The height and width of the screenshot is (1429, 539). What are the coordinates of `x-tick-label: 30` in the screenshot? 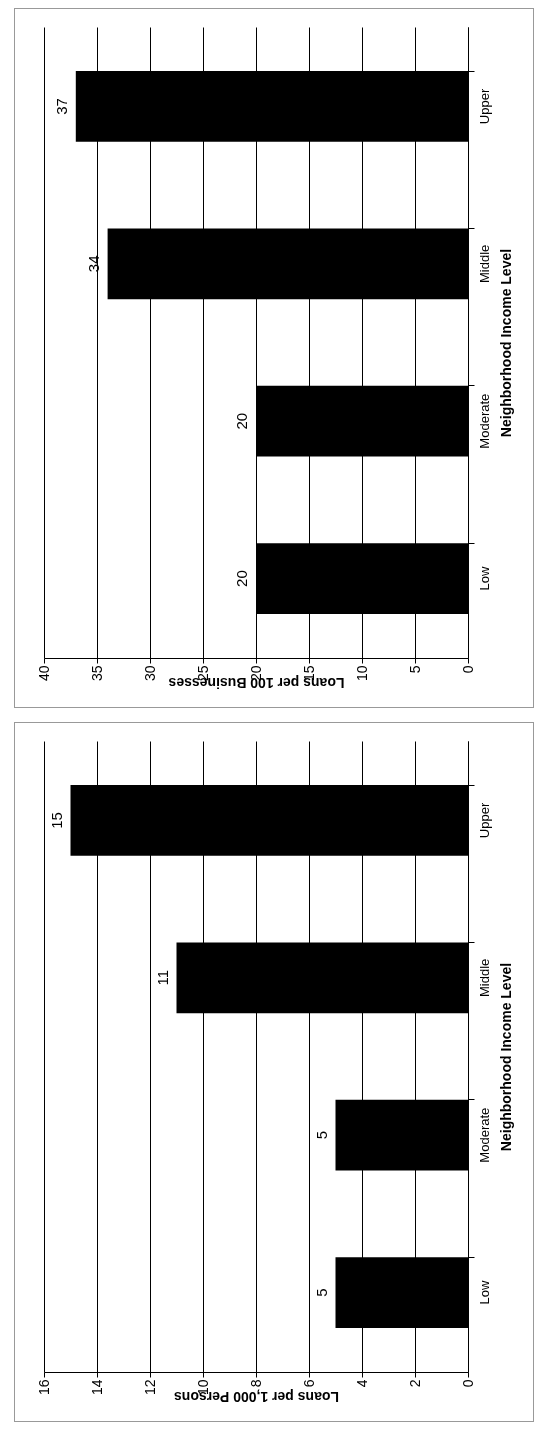 It's located at (149, 673).